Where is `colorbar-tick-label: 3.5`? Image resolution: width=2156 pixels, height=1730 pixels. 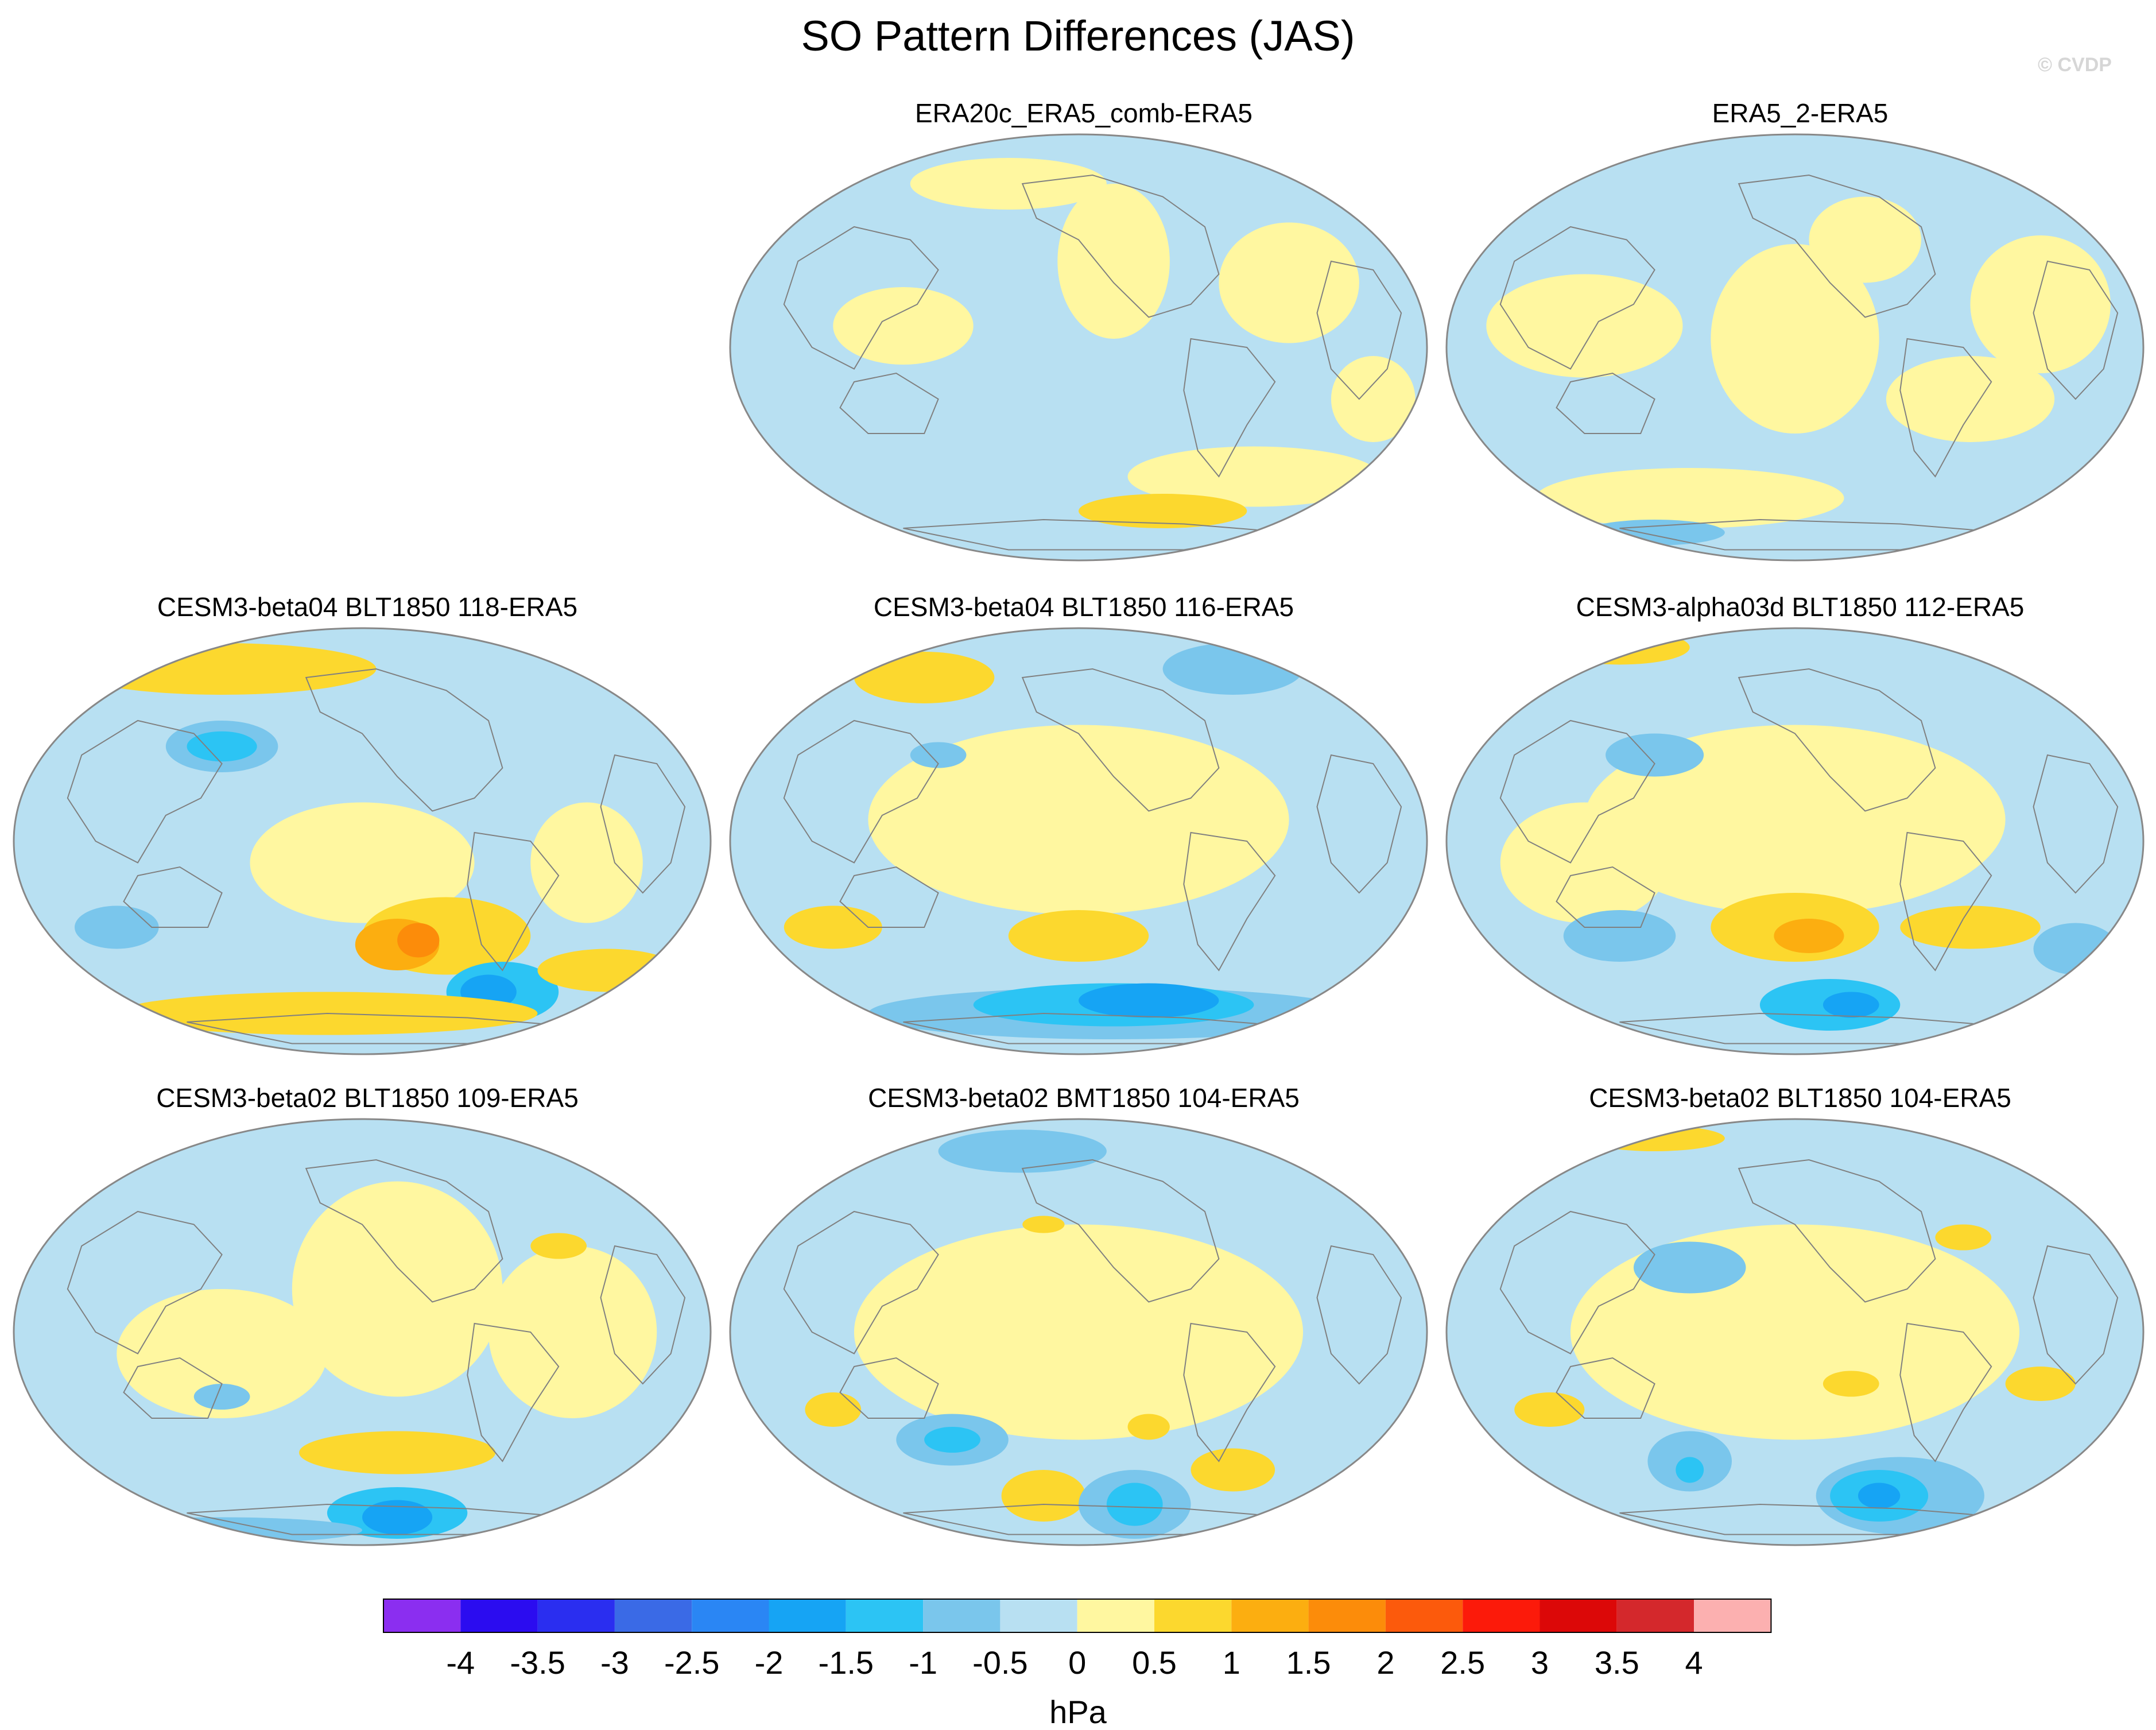 colorbar-tick-label: 3.5 is located at coordinates (1617, 1663).